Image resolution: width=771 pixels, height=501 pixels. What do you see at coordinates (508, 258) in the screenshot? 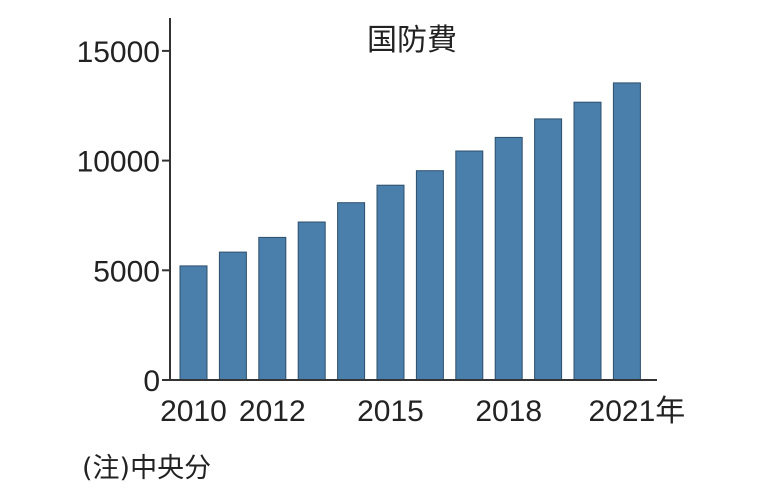
I see `bar-2018` at bounding box center [508, 258].